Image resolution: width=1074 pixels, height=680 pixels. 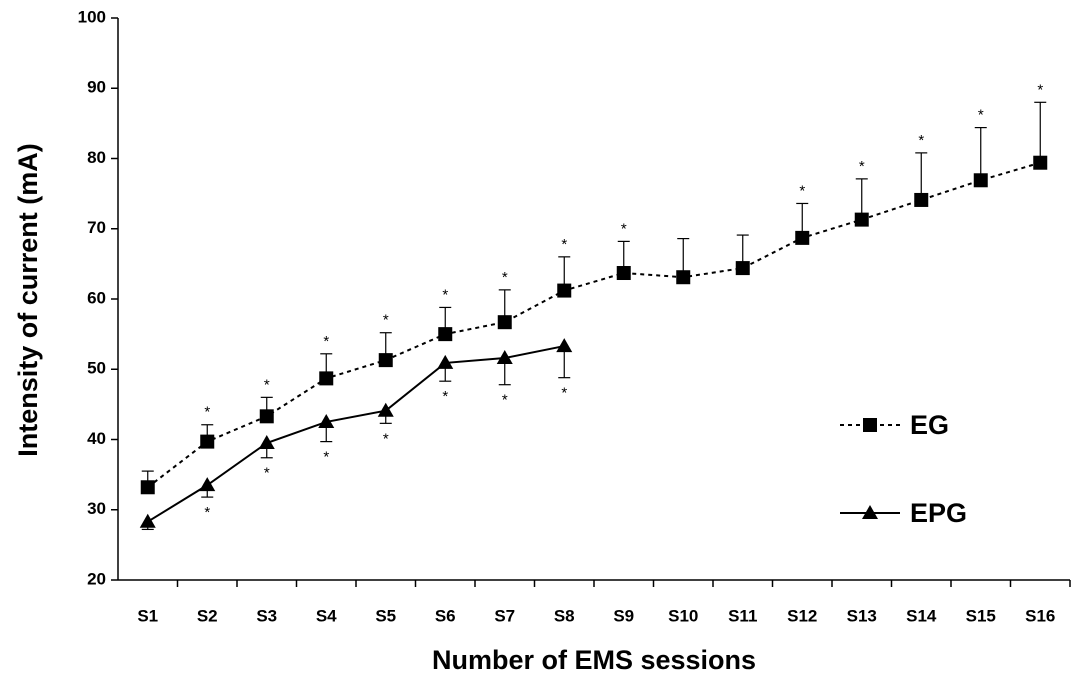 What do you see at coordinates (96, 578) in the screenshot?
I see `y-tick-label: 20` at bounding box center [96, 578].